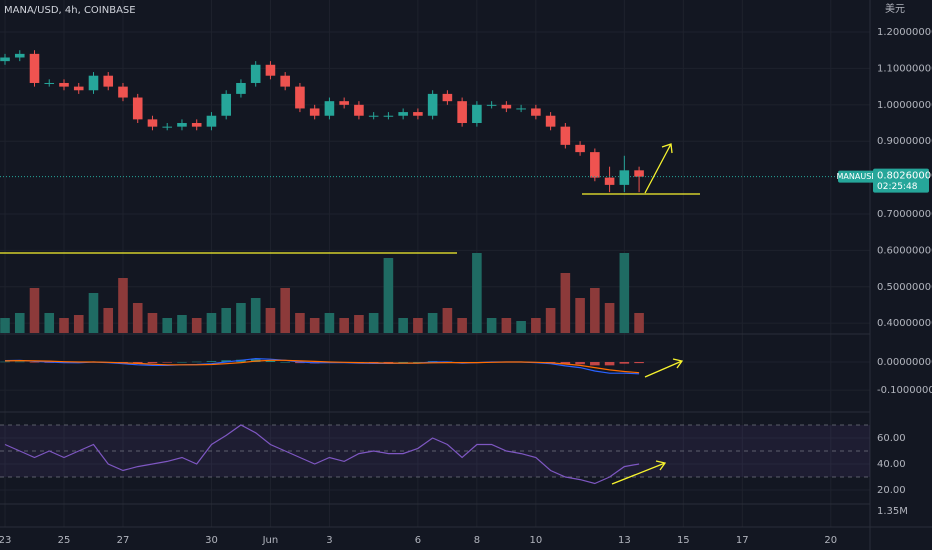  I want to click on y-tick-label: 1.20000000, so click(904, 32).